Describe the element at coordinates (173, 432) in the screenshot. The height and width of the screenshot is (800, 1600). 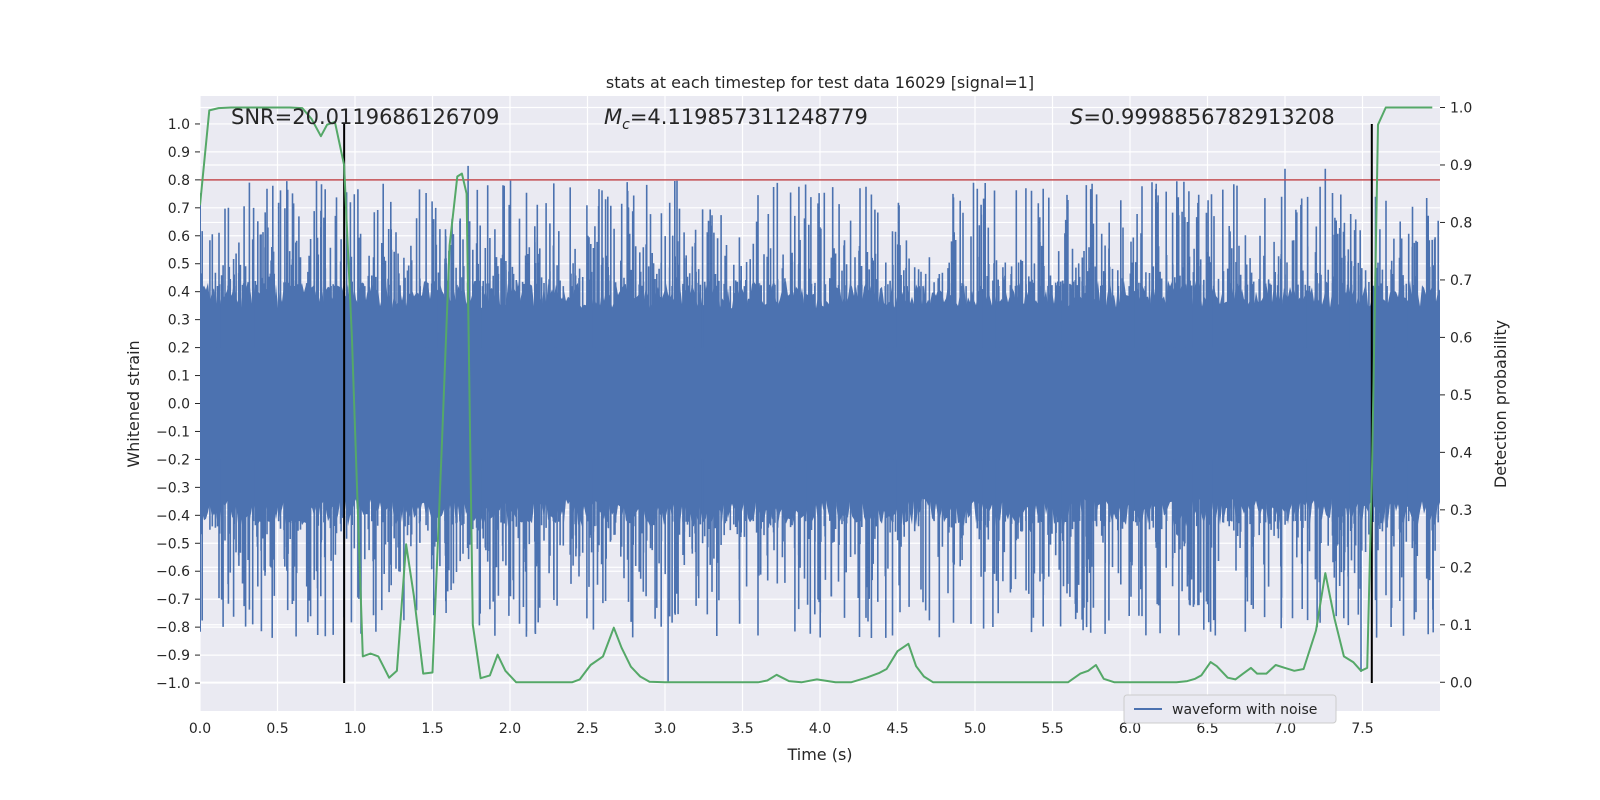
I see `y-left-tick-label: −0.1` at that location.